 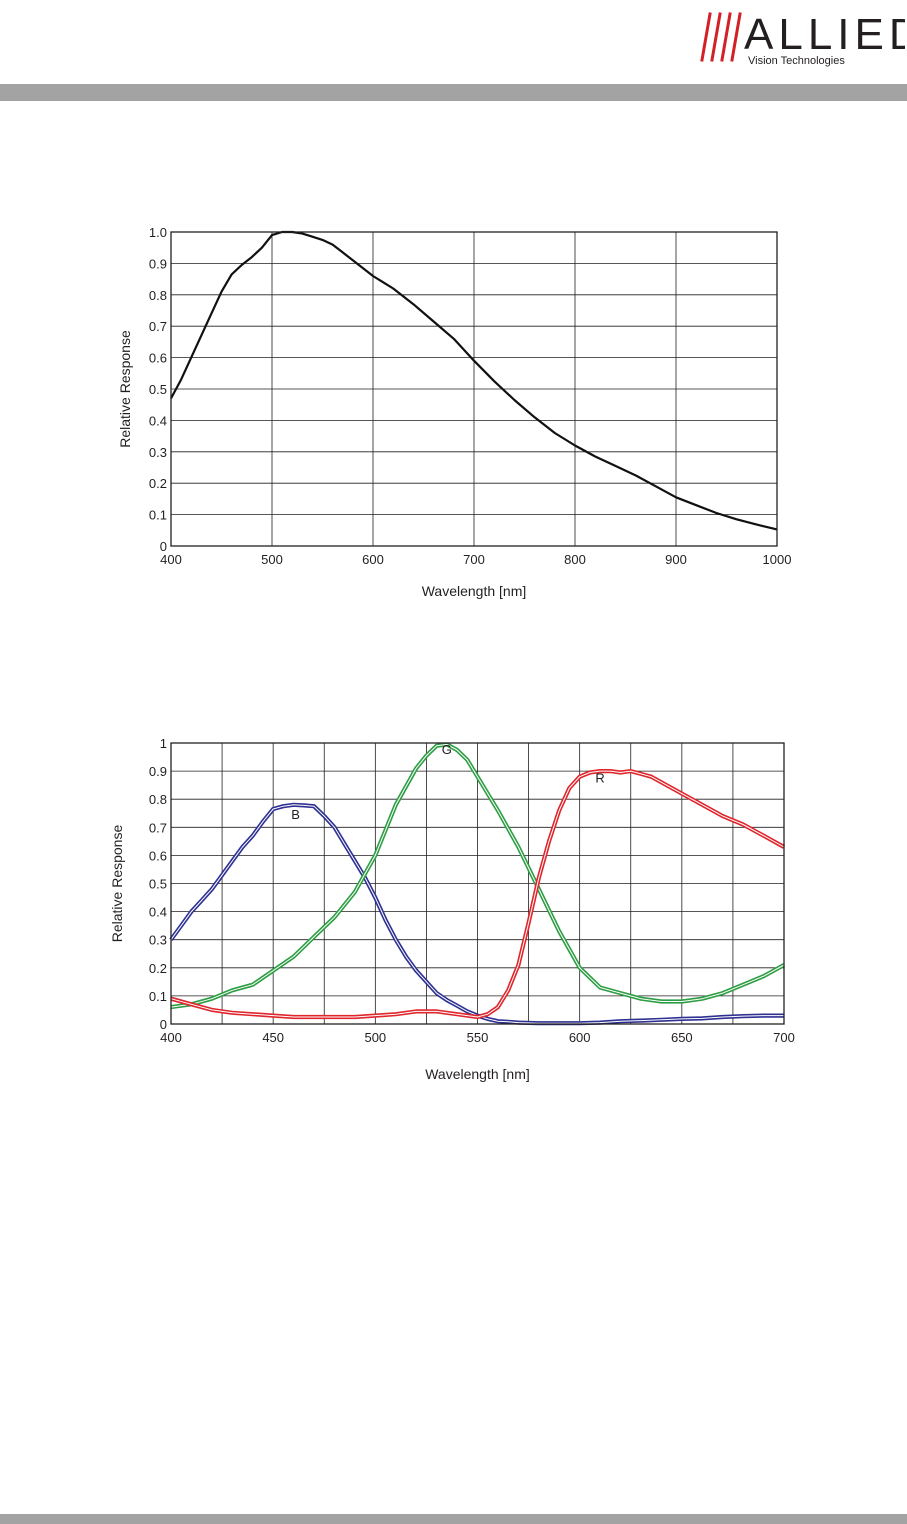 What do you see at coordinates (575, 559) in the screenshot?
I see `x-tick-label: 800` at bounding box center [575, 559].